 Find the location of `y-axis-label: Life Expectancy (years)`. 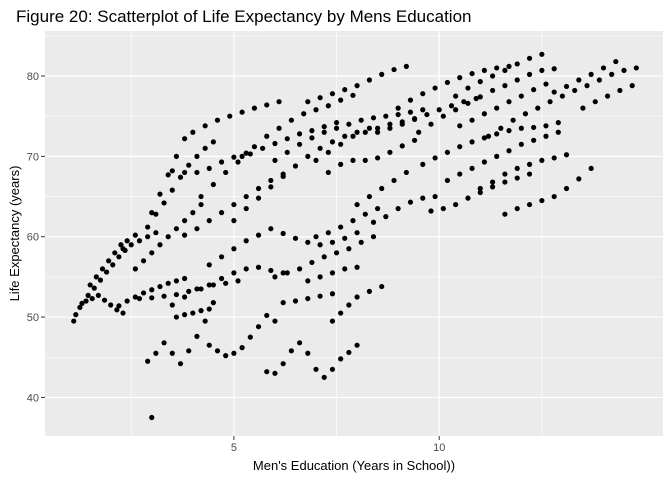

y-axis-label: Life Expectancy (years) is located at coordinates (14, 234).